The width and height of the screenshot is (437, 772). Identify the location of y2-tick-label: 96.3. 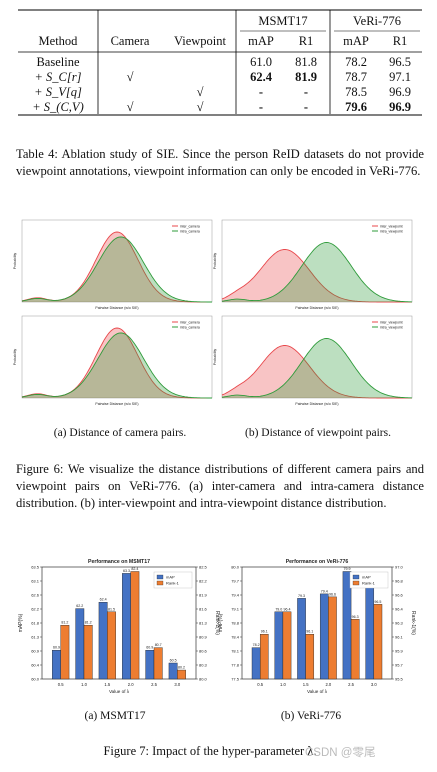
(399, 623).